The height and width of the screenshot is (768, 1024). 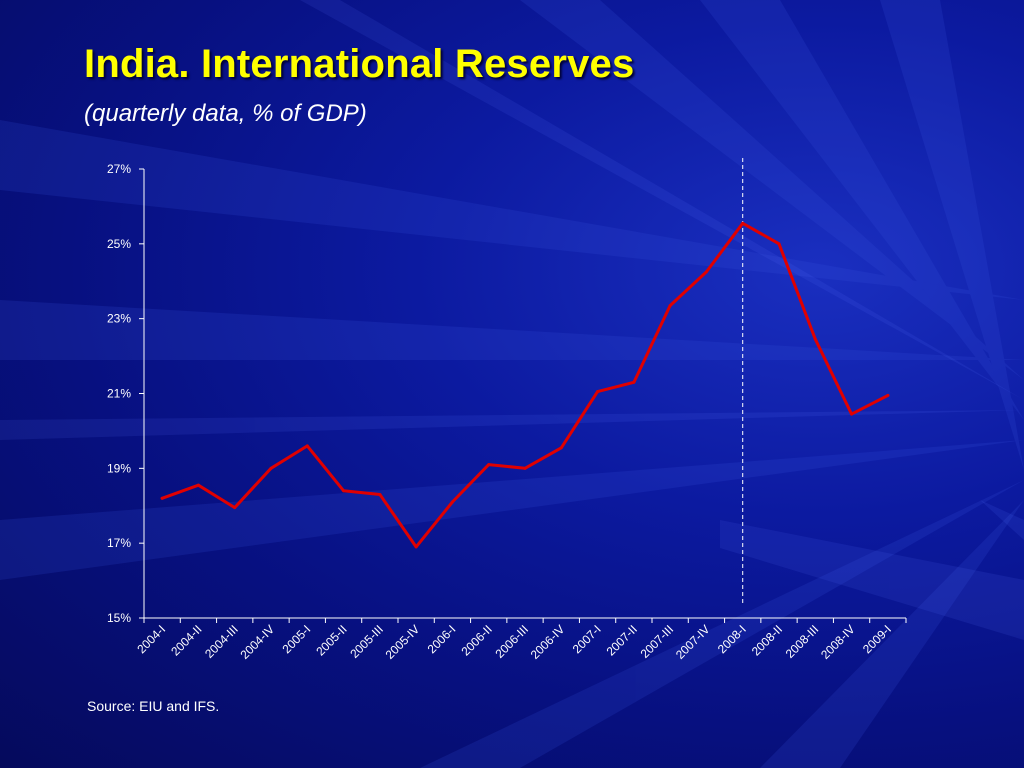 What do you see at coordinates (225, 113) in the screenshot?
I see `slide-subtitle: (quarterly data, % of GDP)` at bounding box center [225, 113].